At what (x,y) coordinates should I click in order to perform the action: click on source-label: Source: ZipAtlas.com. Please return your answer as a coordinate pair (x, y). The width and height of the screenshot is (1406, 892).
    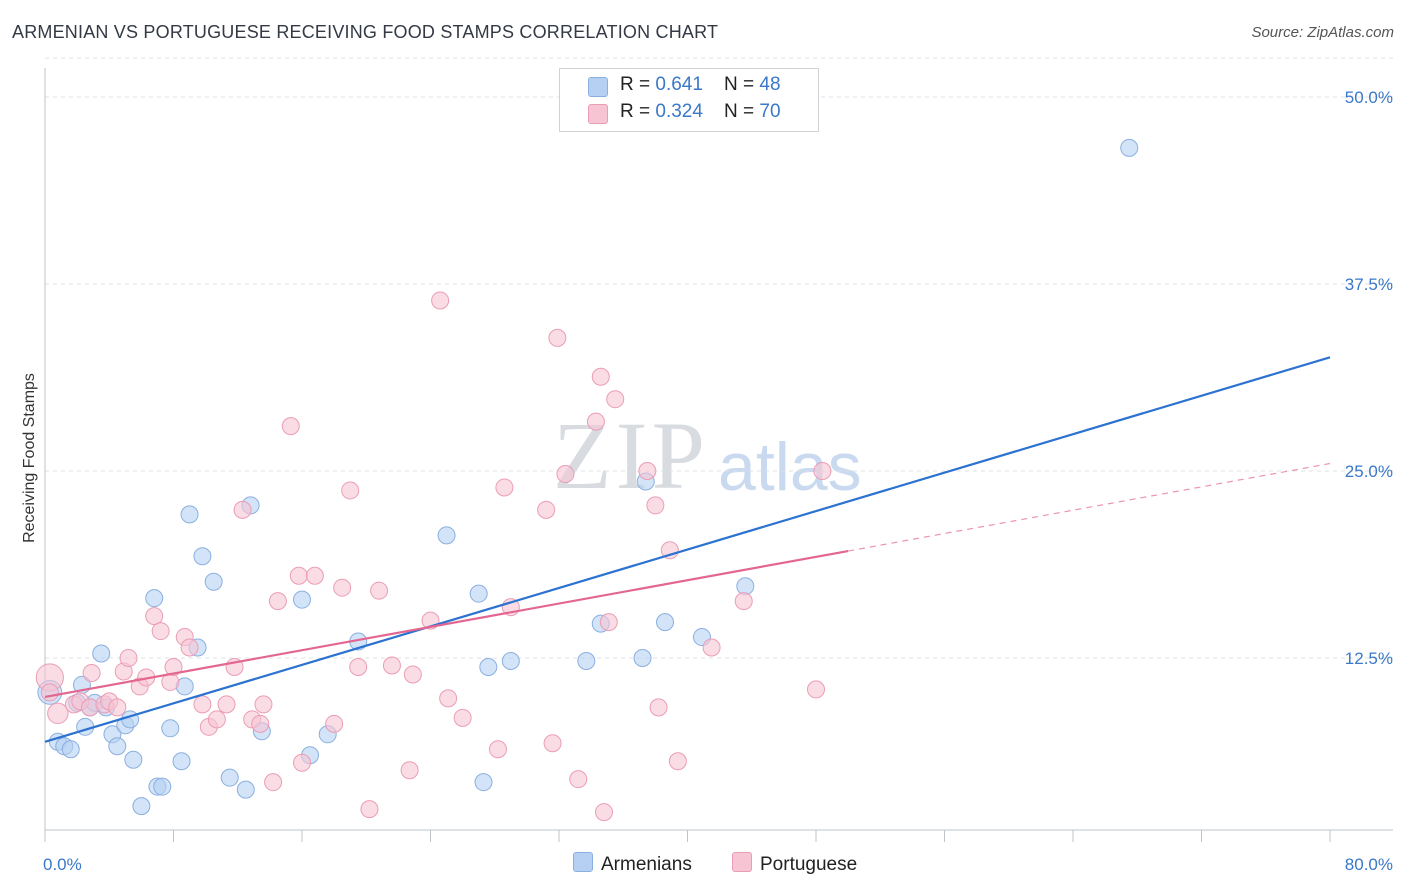
    Looking at the image, I should click on (1322, 32).